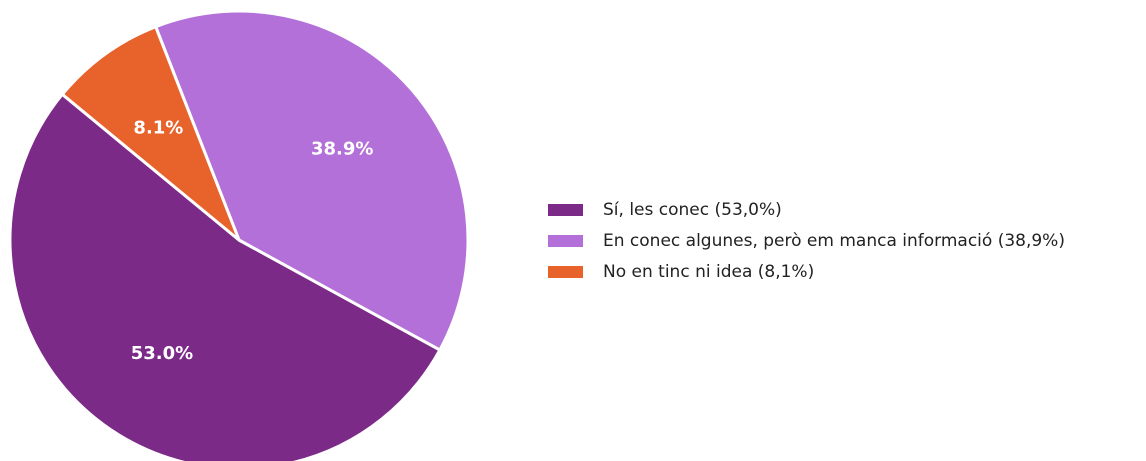  What do you see at coordinates (158, 128) in the screenshot?
I see `slice-label: 8.1%` at bounding box center [158, 128].